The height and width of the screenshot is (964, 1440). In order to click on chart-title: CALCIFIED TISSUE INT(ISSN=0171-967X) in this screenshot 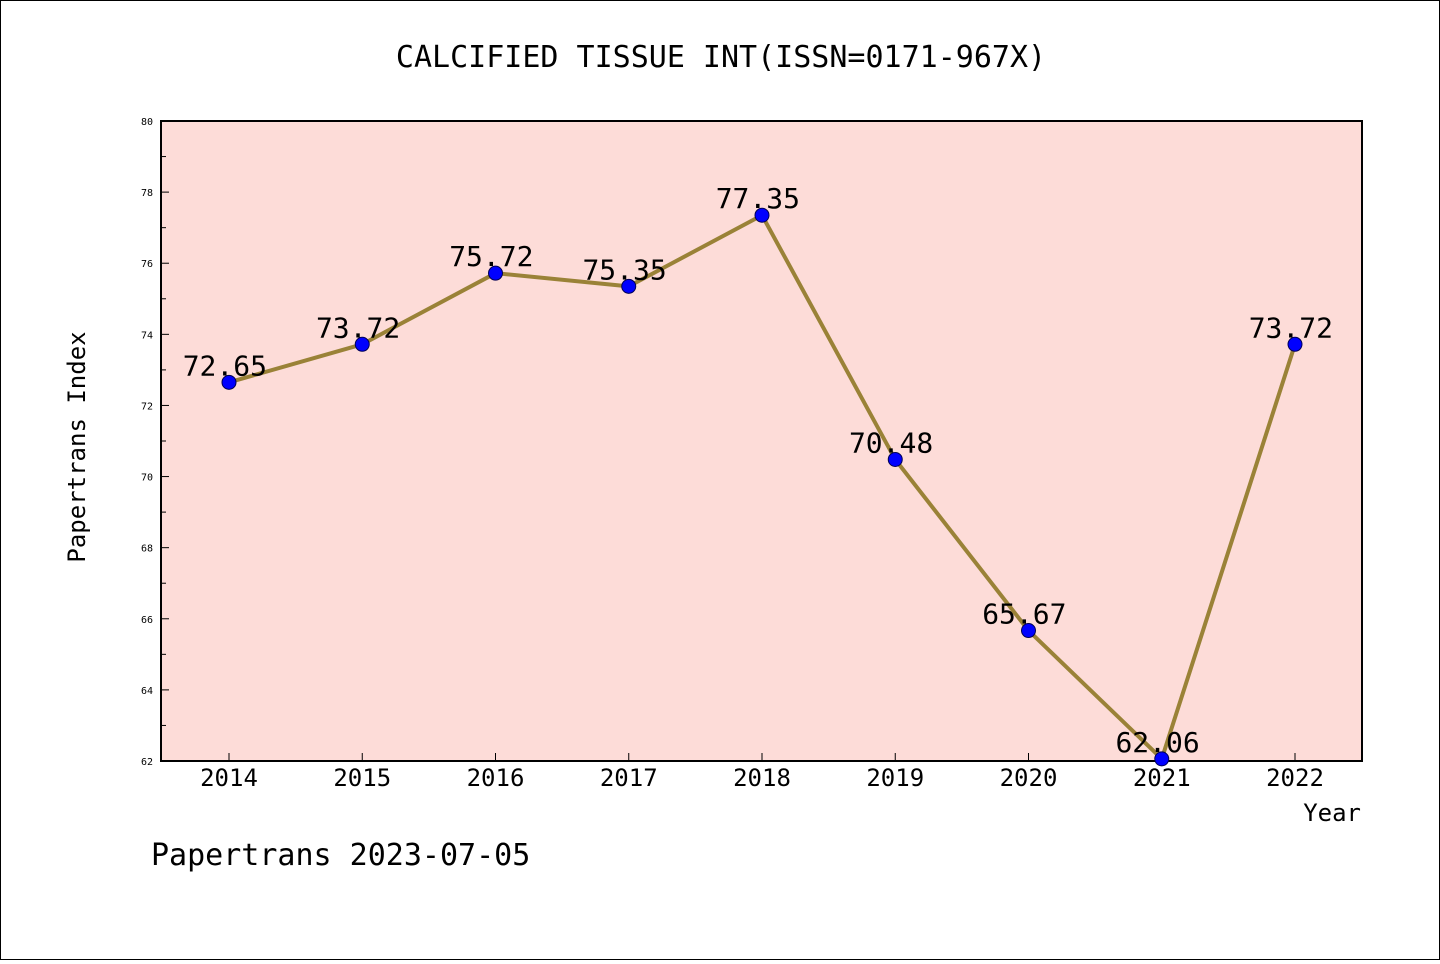, I will do `click(721, 57)`.